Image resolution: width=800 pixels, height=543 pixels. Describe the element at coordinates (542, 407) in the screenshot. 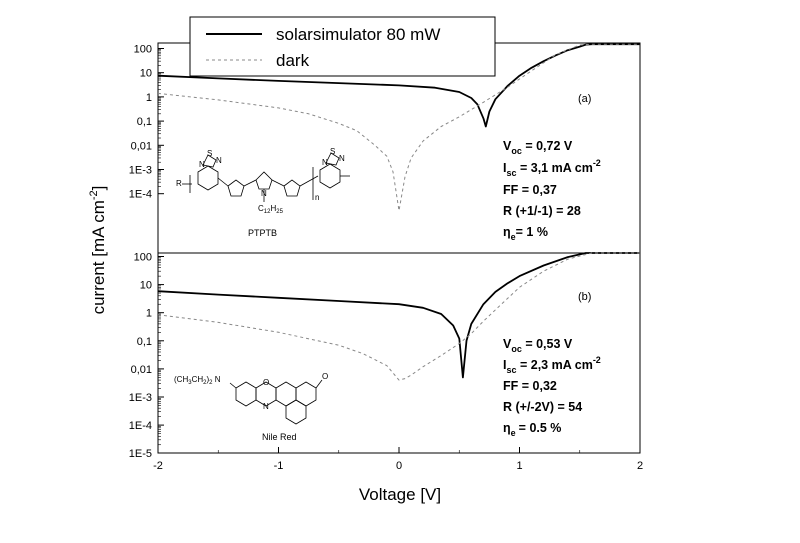

I see `r-b-annotation: R (+/-2V) = 54` at that location.